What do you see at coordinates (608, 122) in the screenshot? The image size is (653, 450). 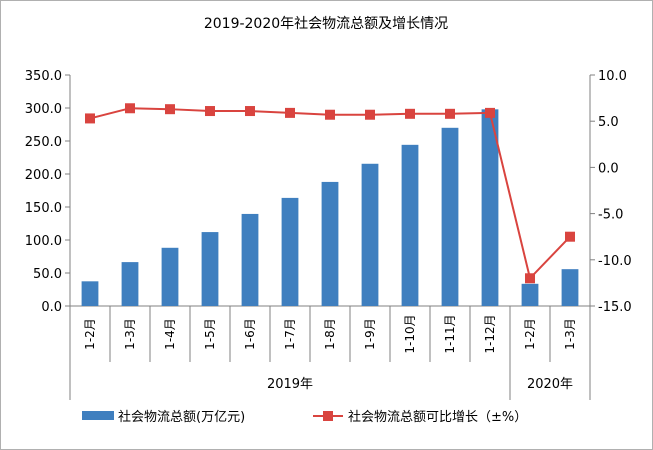 I see `y-right-tick-label: 5.0` at bounding box center [608, 122].